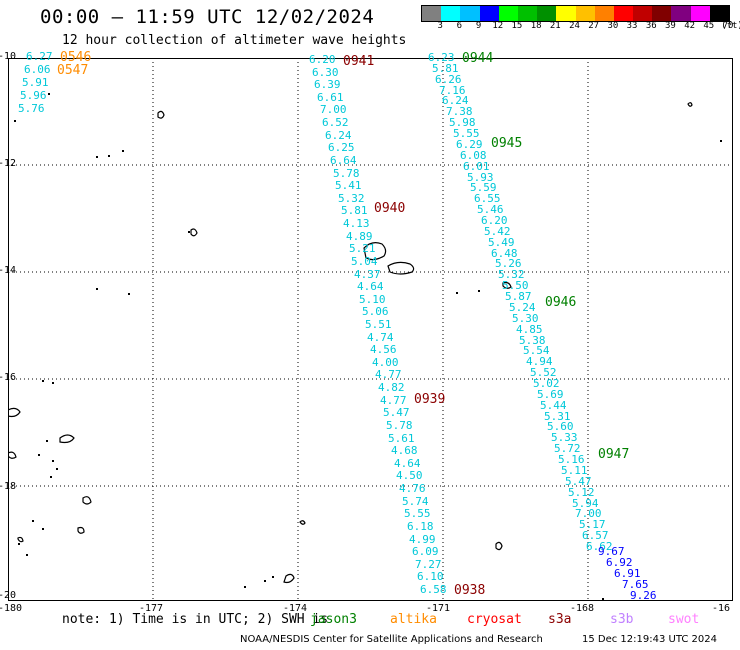  Describe the element at coordinates (560, 426) in the screenshot. I see `swh-value: 5.60` at that location.